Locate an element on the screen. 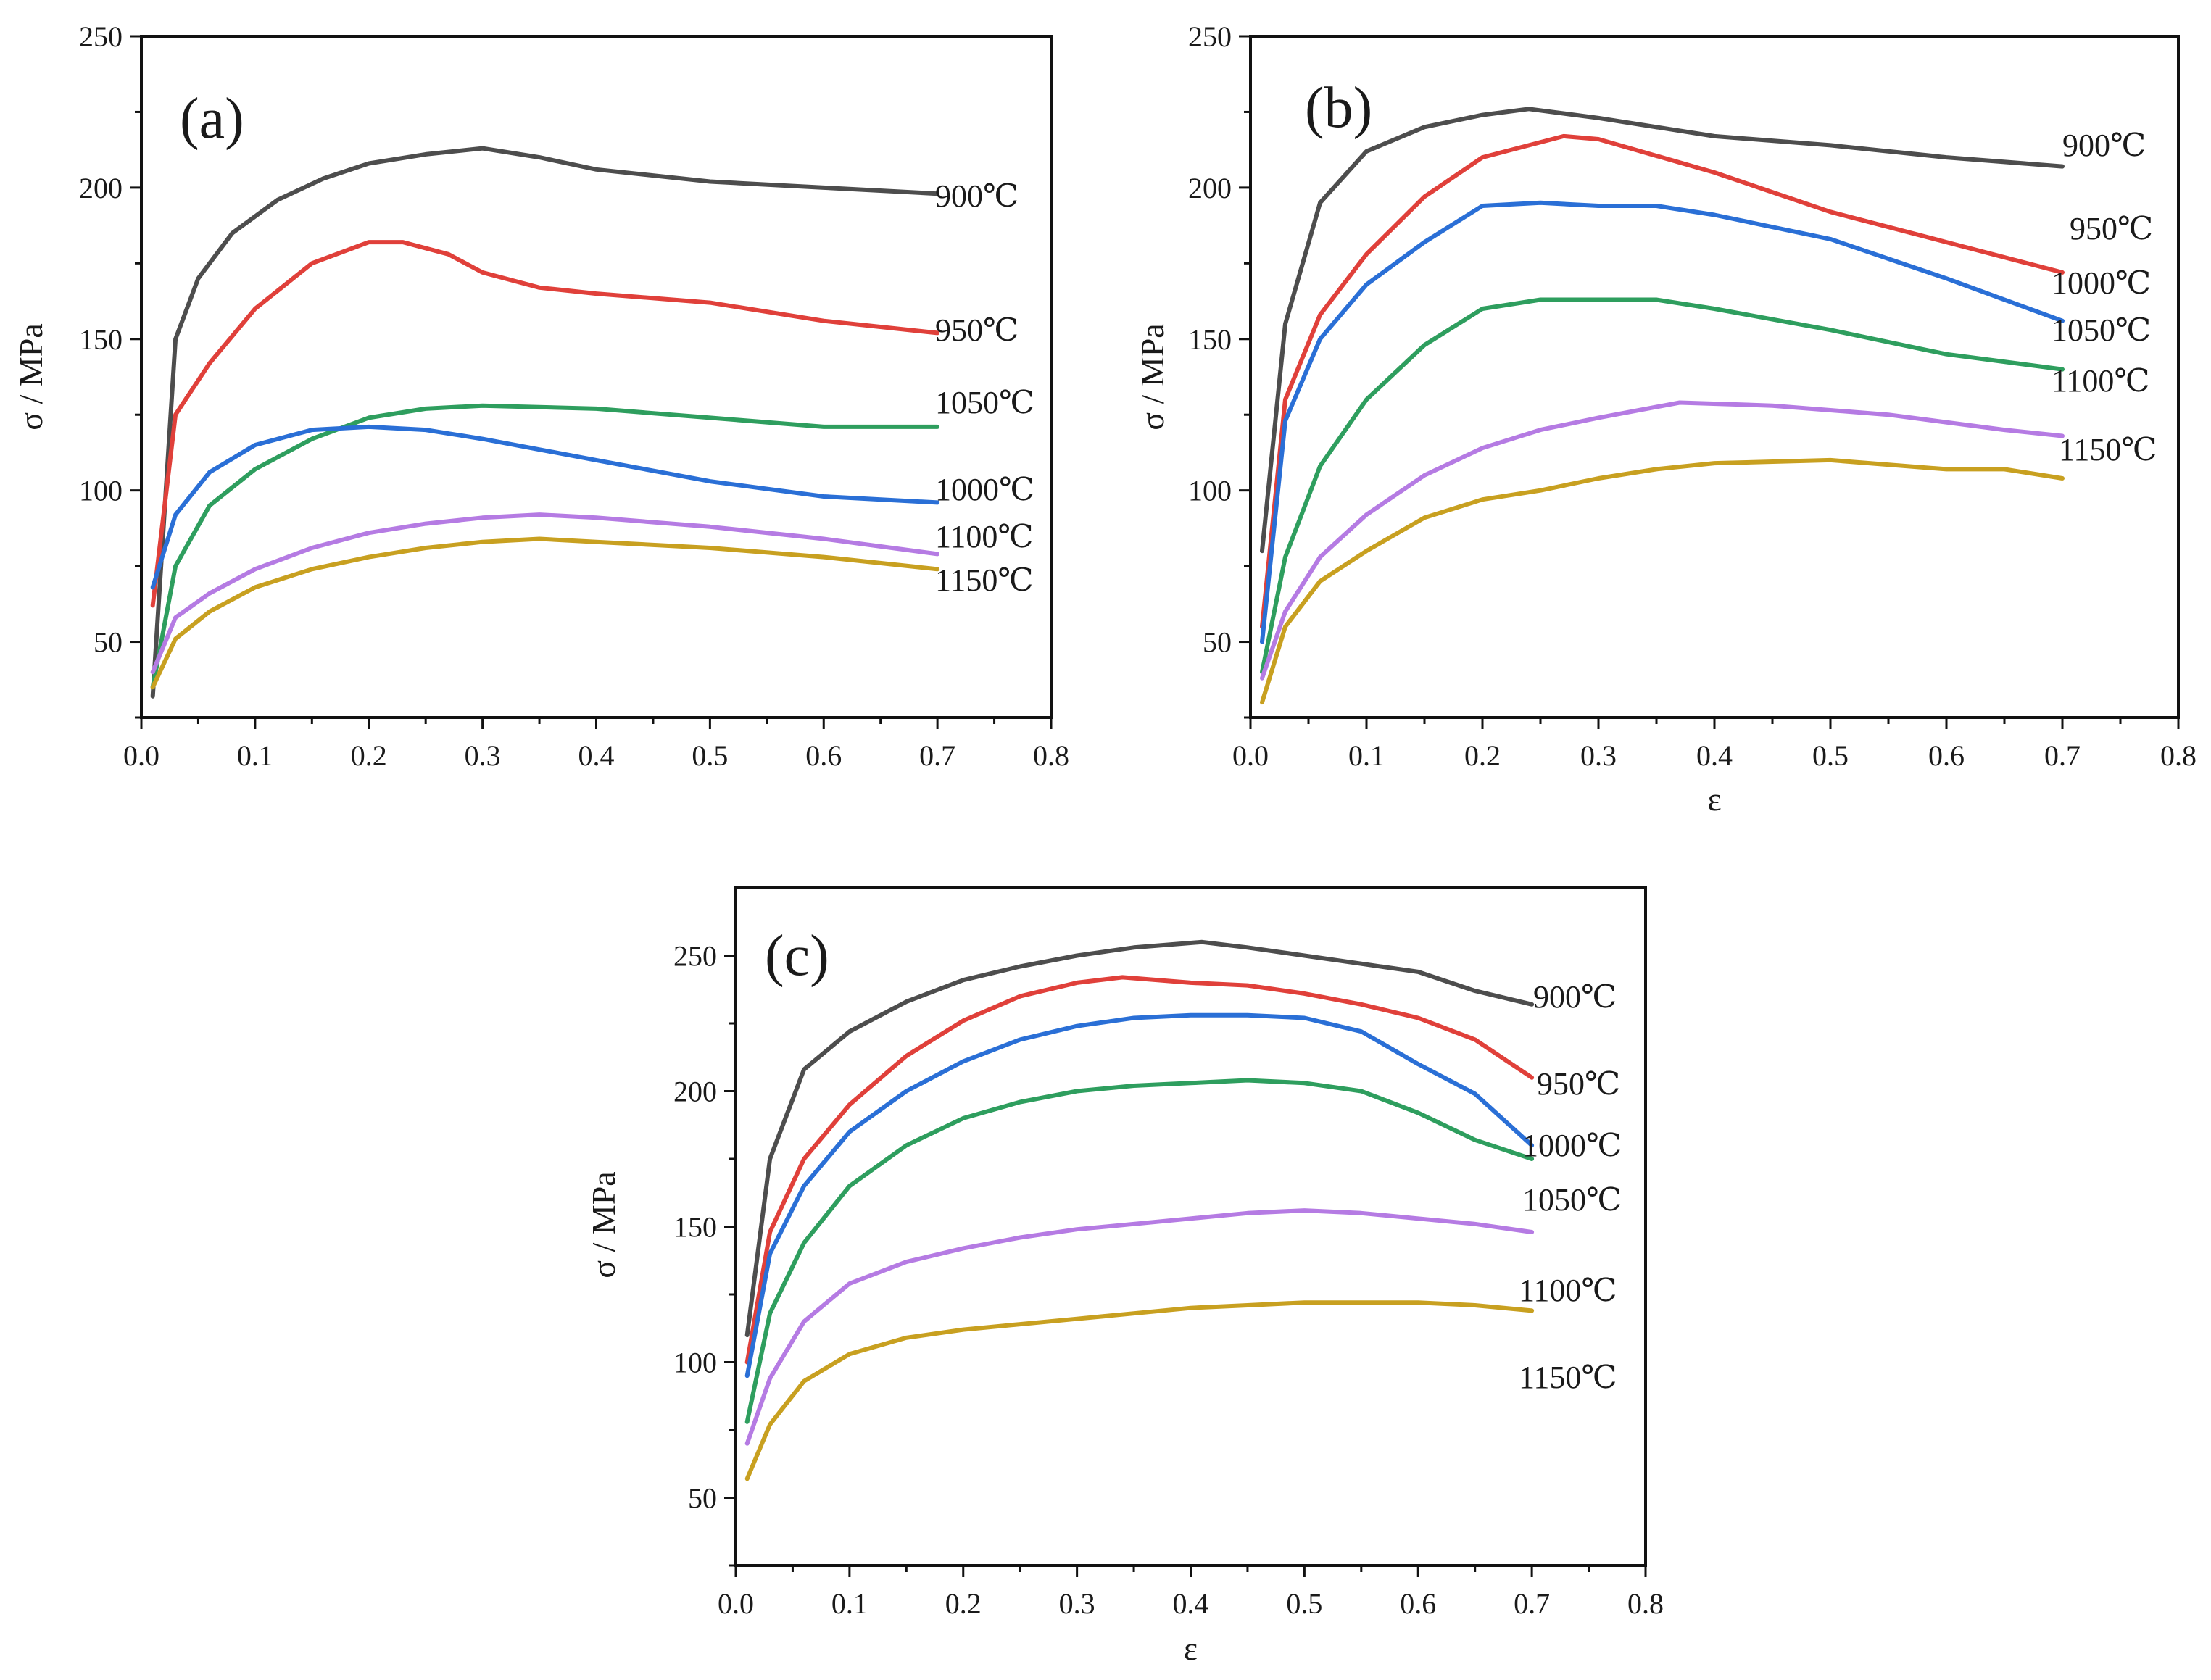 This screenshot has height=1680, width=2211. panel-label: (c) is located at coordinates (797, 956).